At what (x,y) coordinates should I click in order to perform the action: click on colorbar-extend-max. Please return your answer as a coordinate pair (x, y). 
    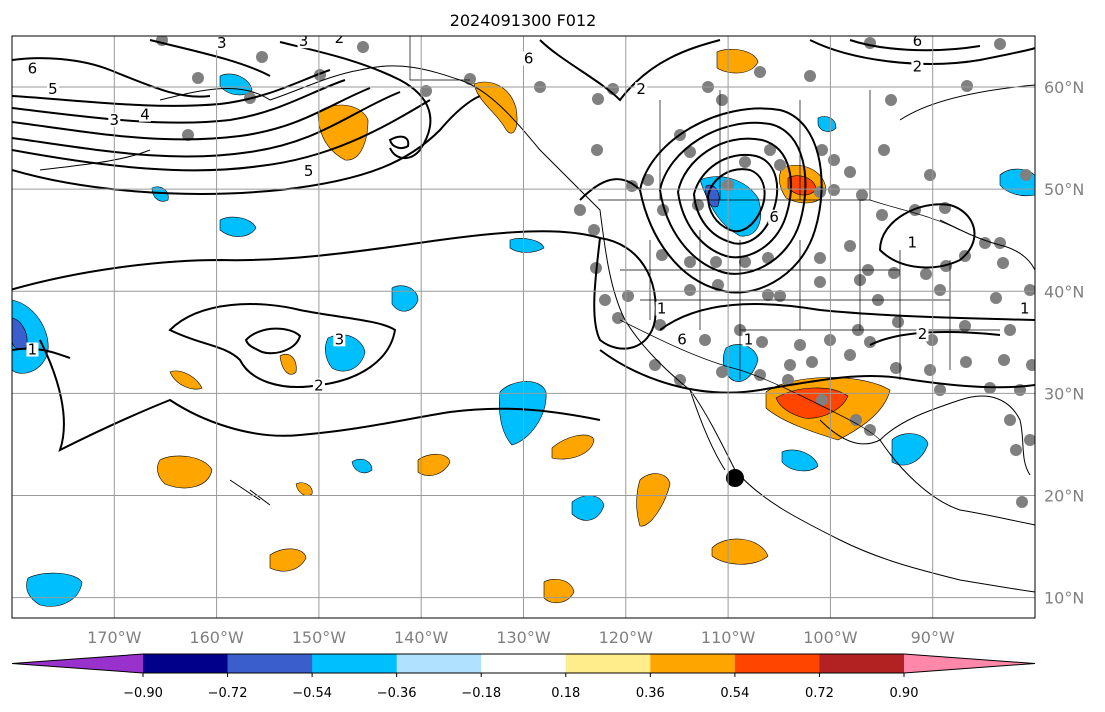
    Looking at the image, I should click on (969, 663).